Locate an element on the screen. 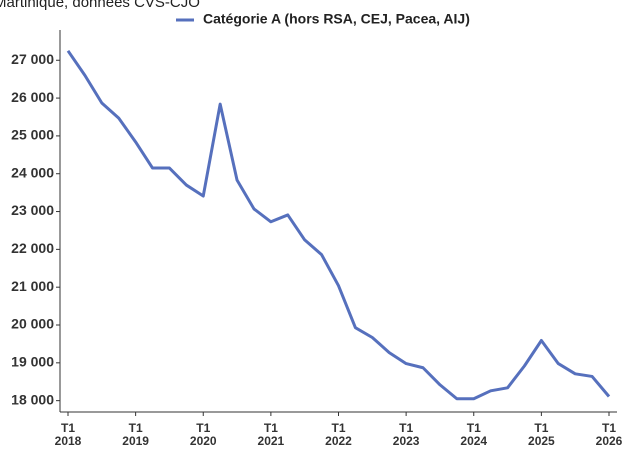  y-tick-label: 27 000 is located at coordinates (32, 59).